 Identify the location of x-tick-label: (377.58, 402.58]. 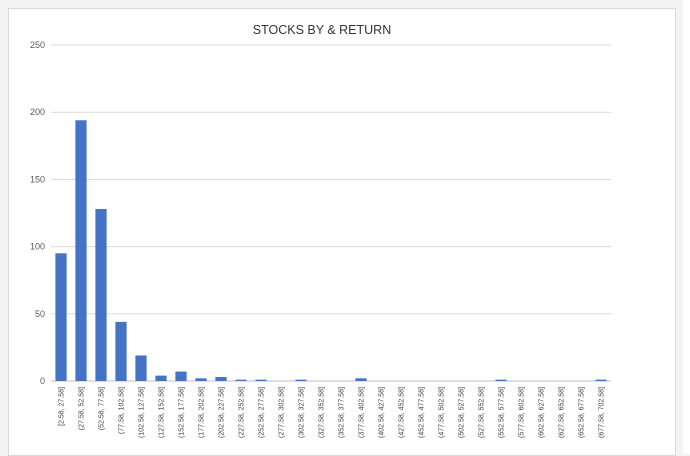
(362, 412).